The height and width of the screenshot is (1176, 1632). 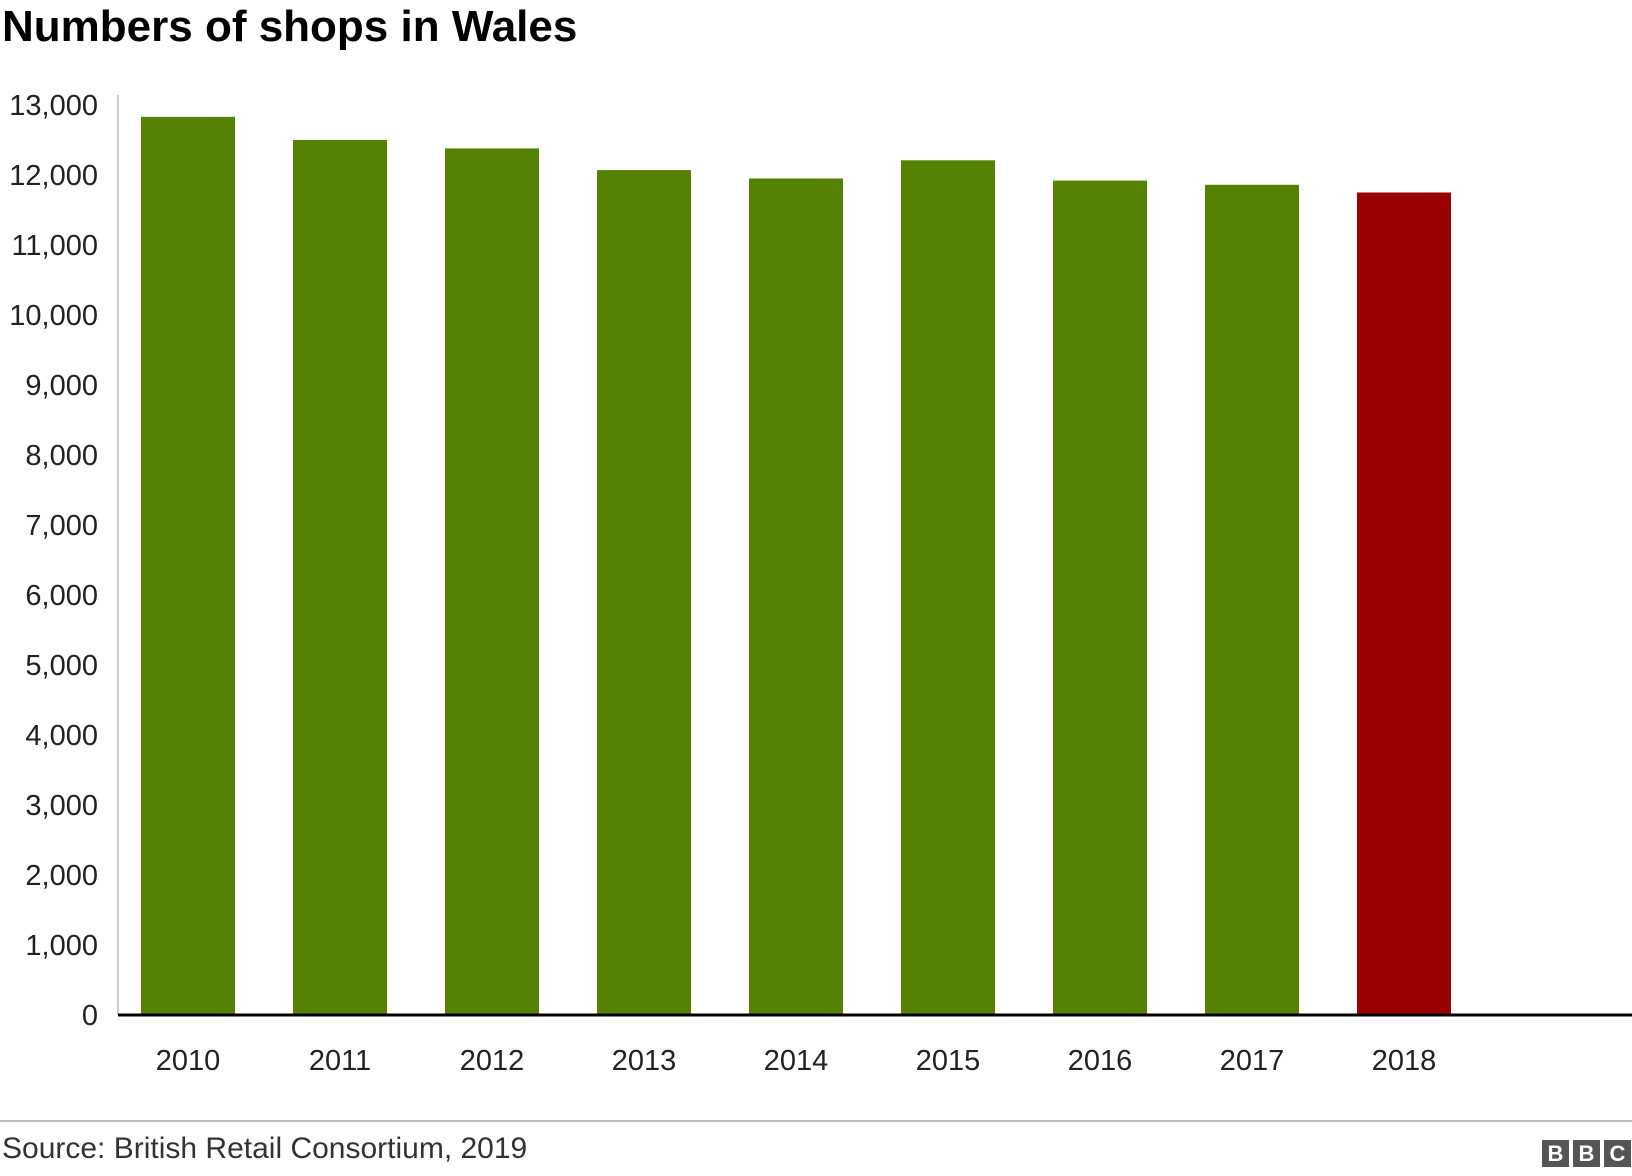 What do you see at coordinates (61, 876) in the screenshot?
I see `y-tick-label: 2,000` at bounding box center [61, 876].